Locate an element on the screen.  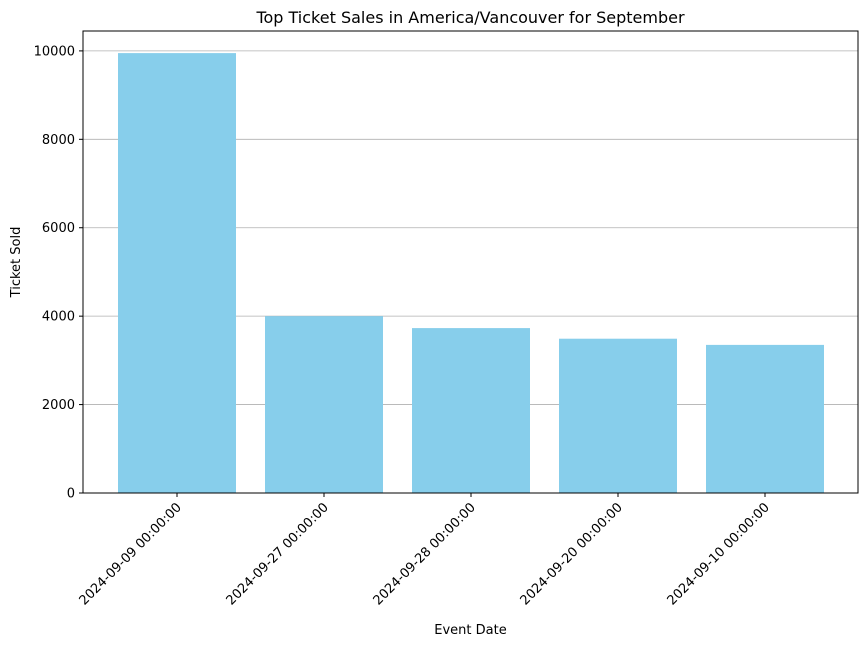
x-tick-label: 2024-09-10 00:00:00 is located at coordinates (719, 554).